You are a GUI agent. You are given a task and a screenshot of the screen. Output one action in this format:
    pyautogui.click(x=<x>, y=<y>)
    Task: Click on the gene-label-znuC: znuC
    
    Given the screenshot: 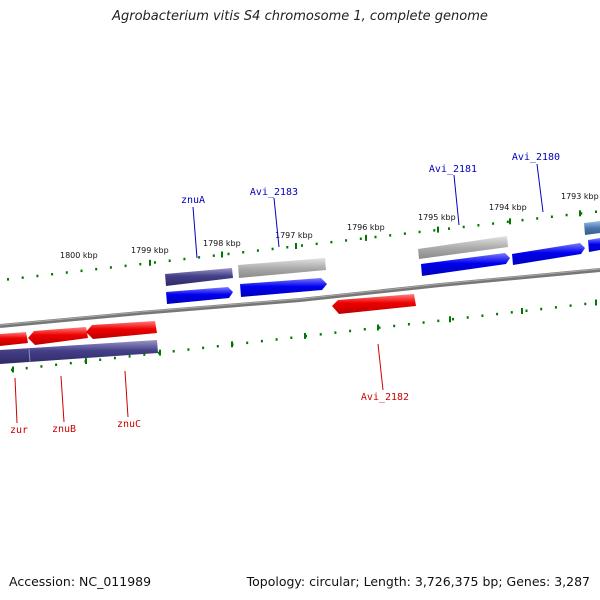 What is the action you would take?
    pyautogui.click(x=129, y=424)
    